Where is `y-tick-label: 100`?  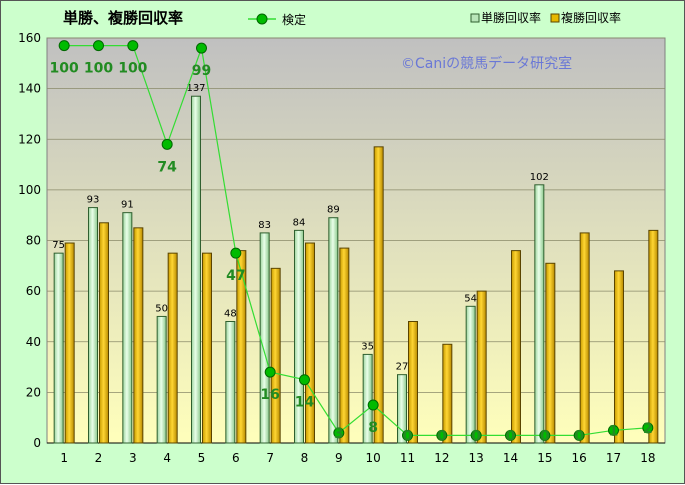
y-tick-label: 100 is located at coordinates (29, 190).